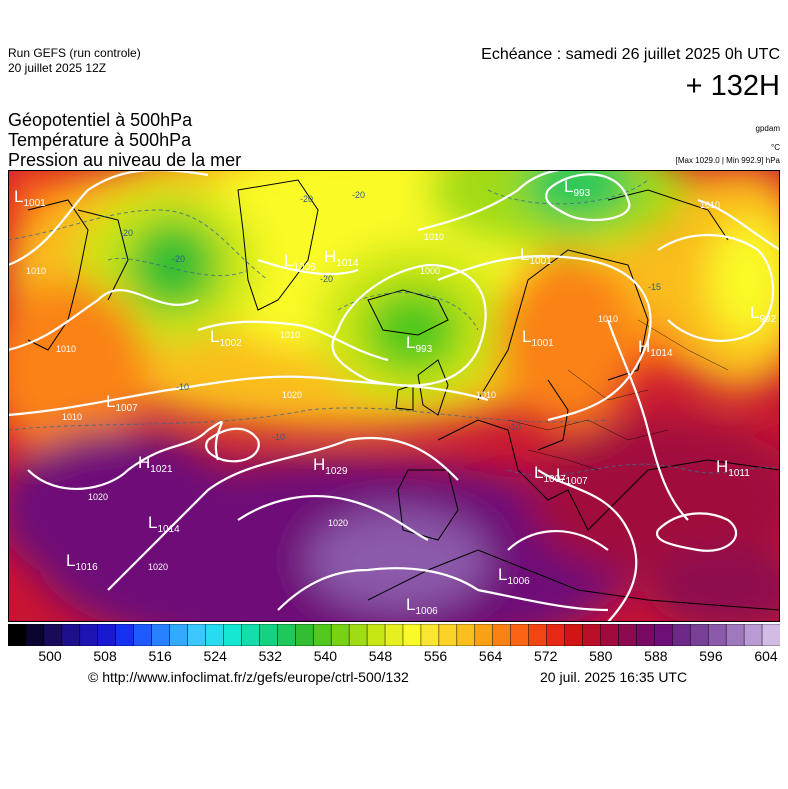 Image resolution: width=788 pixels, height=789 pixels. I want to click on colorbar-label: 540, so click(325, 656).